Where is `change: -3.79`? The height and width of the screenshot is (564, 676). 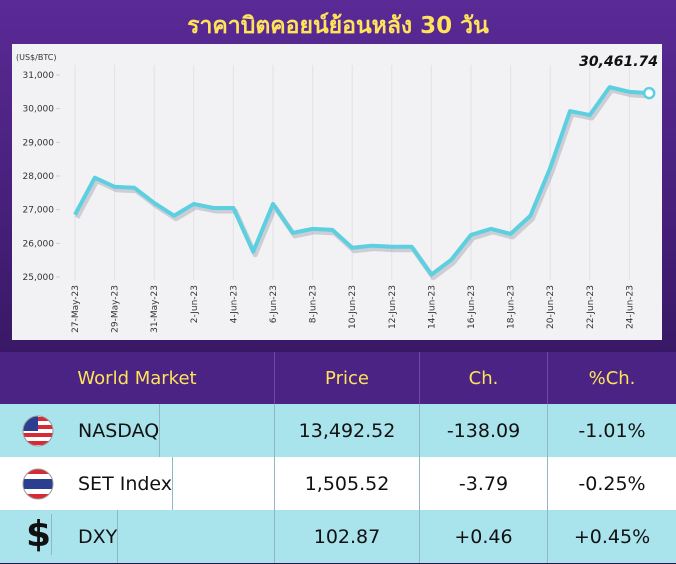 change: -3.79 is located at coordinates (484, 483).